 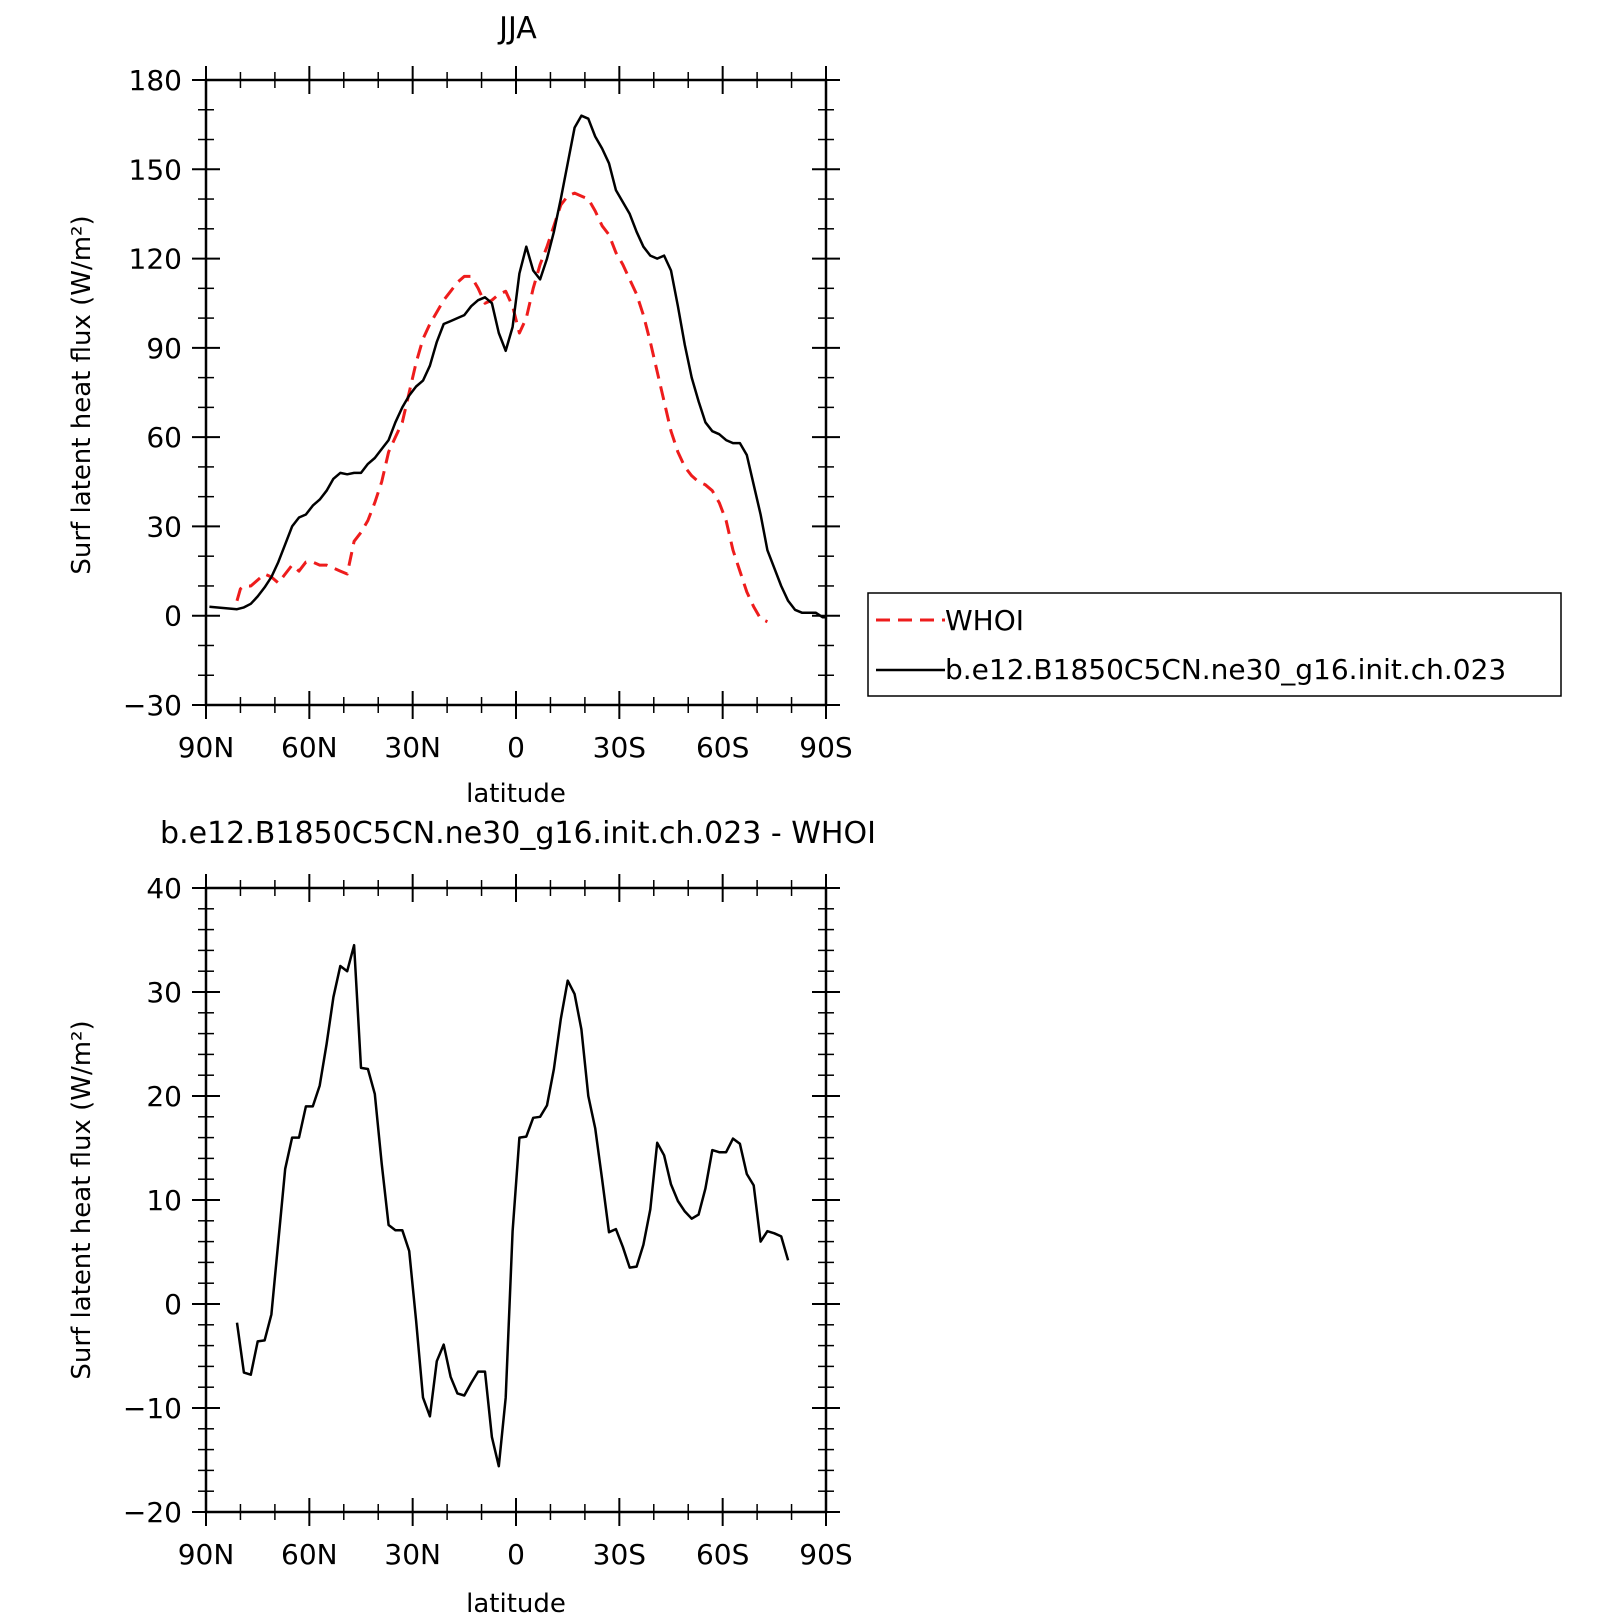 I want to click on top-y-tick-label: 150, so click(x=155, y=169).